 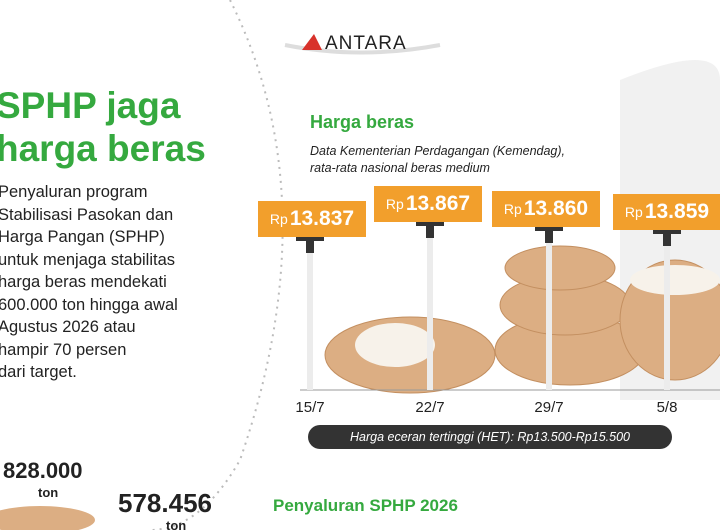 I want to click on subtitle-line: rata-rata nasional beras medium, so click(x=400, y=168).